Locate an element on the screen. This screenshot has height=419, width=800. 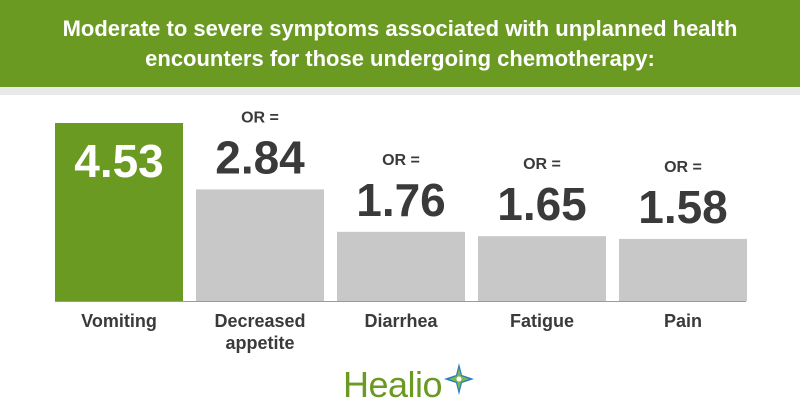
healio-star-icon is located at coordinates (459, 379).